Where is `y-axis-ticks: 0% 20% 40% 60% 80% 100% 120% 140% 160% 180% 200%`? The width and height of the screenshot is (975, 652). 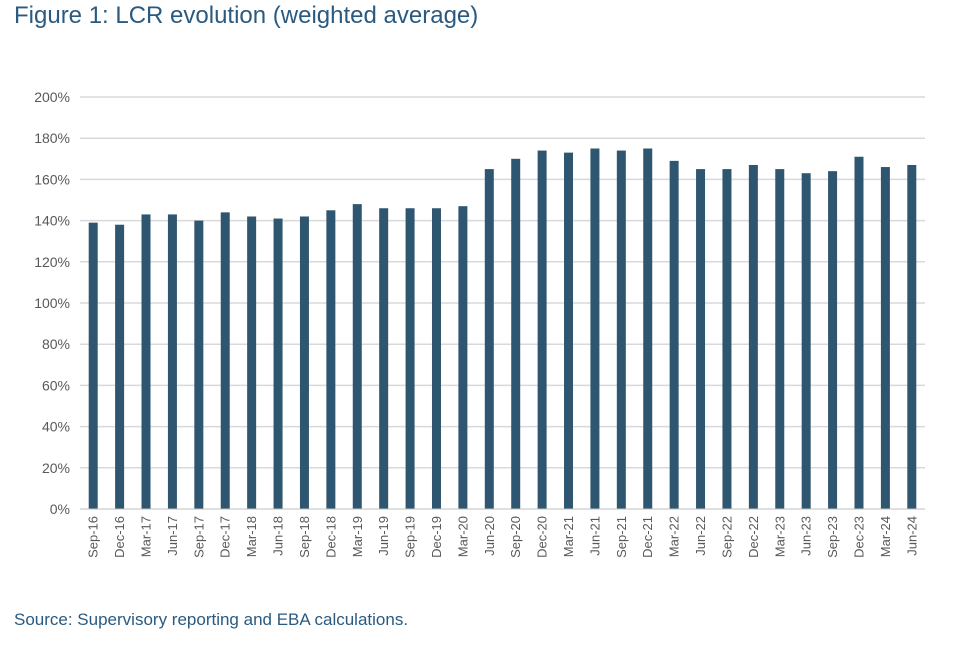 y-axis-ticks: 0% 20% 40% 60% 80% 100% 120% 140% 160% 180% 200% is located at coordinates (52, 303).